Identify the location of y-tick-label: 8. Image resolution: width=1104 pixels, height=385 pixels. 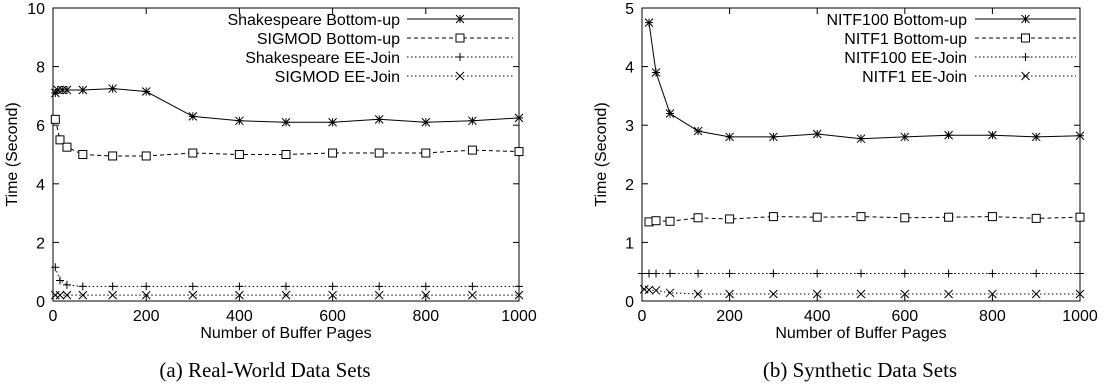
(40, 68).